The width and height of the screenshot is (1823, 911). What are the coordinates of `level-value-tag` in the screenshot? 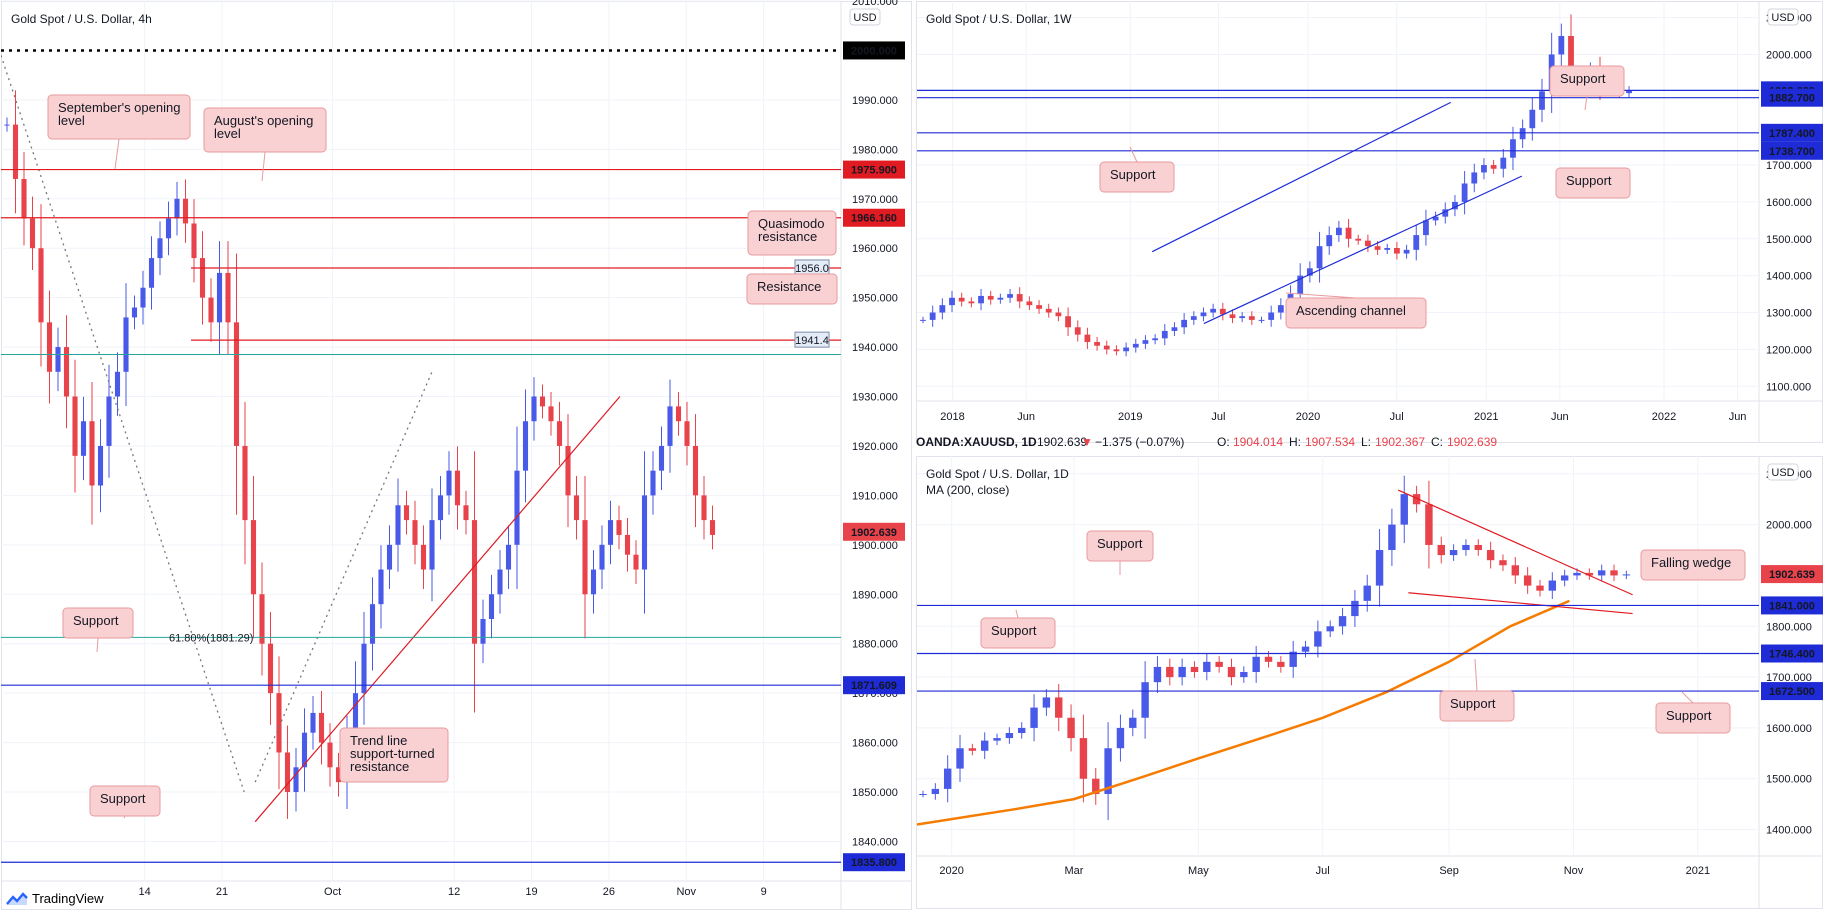 It's located at (812, 339).